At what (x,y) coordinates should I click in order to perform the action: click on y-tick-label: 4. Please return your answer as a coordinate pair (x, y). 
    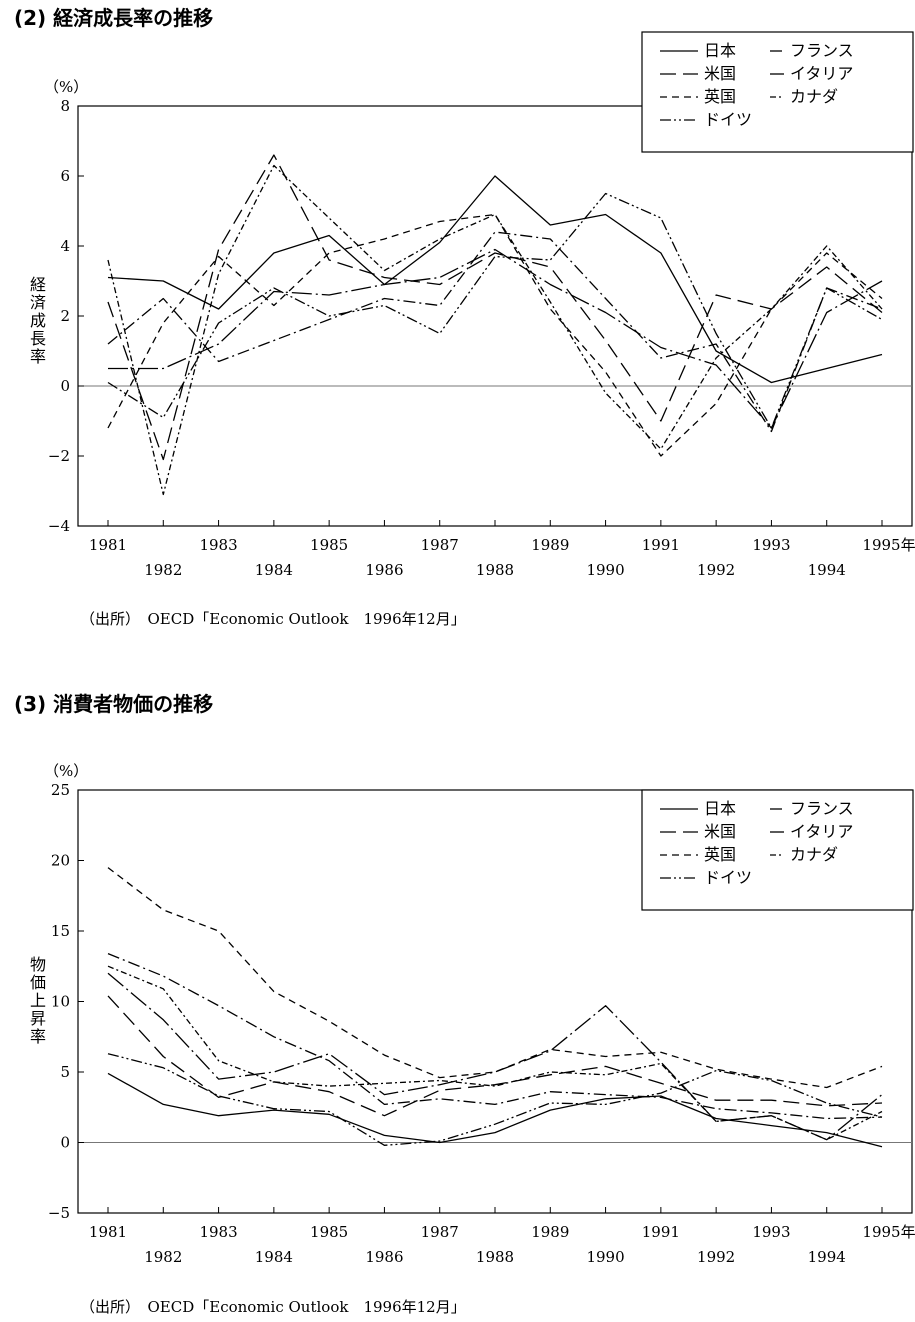
    Looking at the image, I should click on (65, 246).